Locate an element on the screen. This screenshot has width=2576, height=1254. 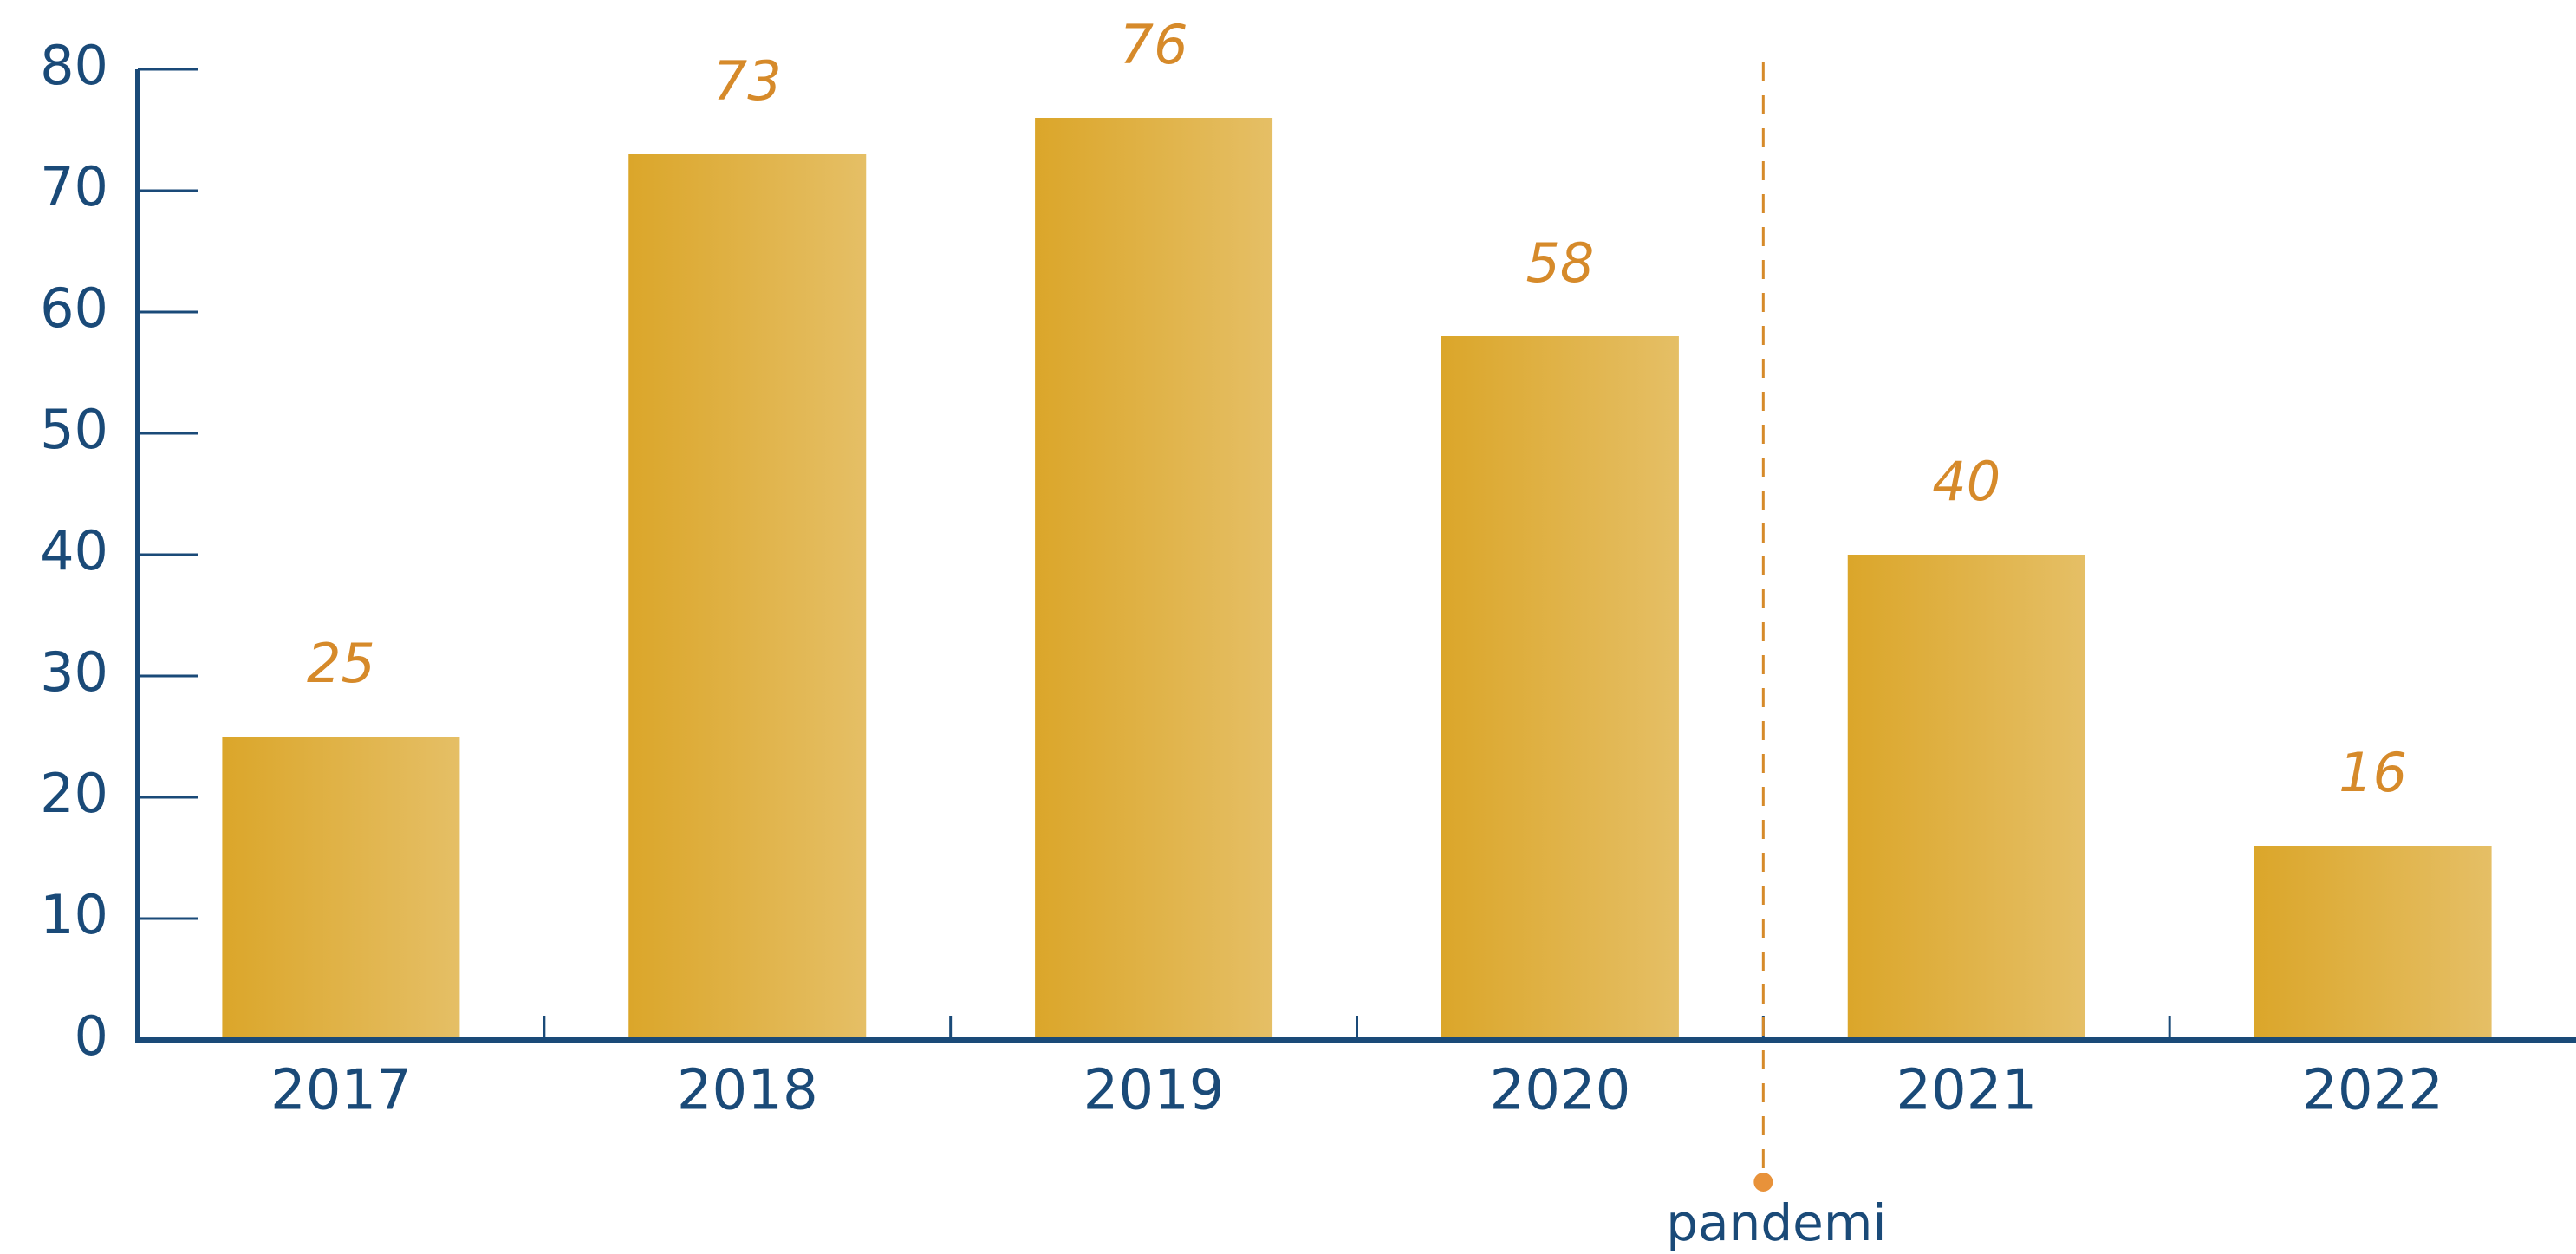
annotation-dot is located at coordinates (1763, 1182).